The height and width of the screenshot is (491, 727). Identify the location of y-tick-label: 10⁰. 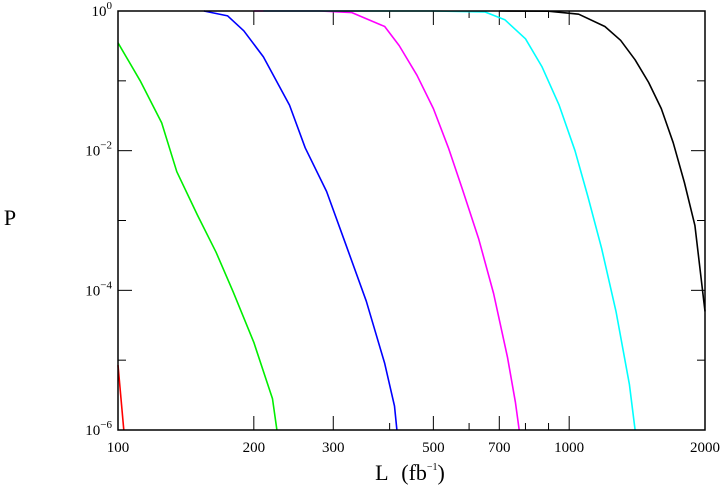
(102, 10).